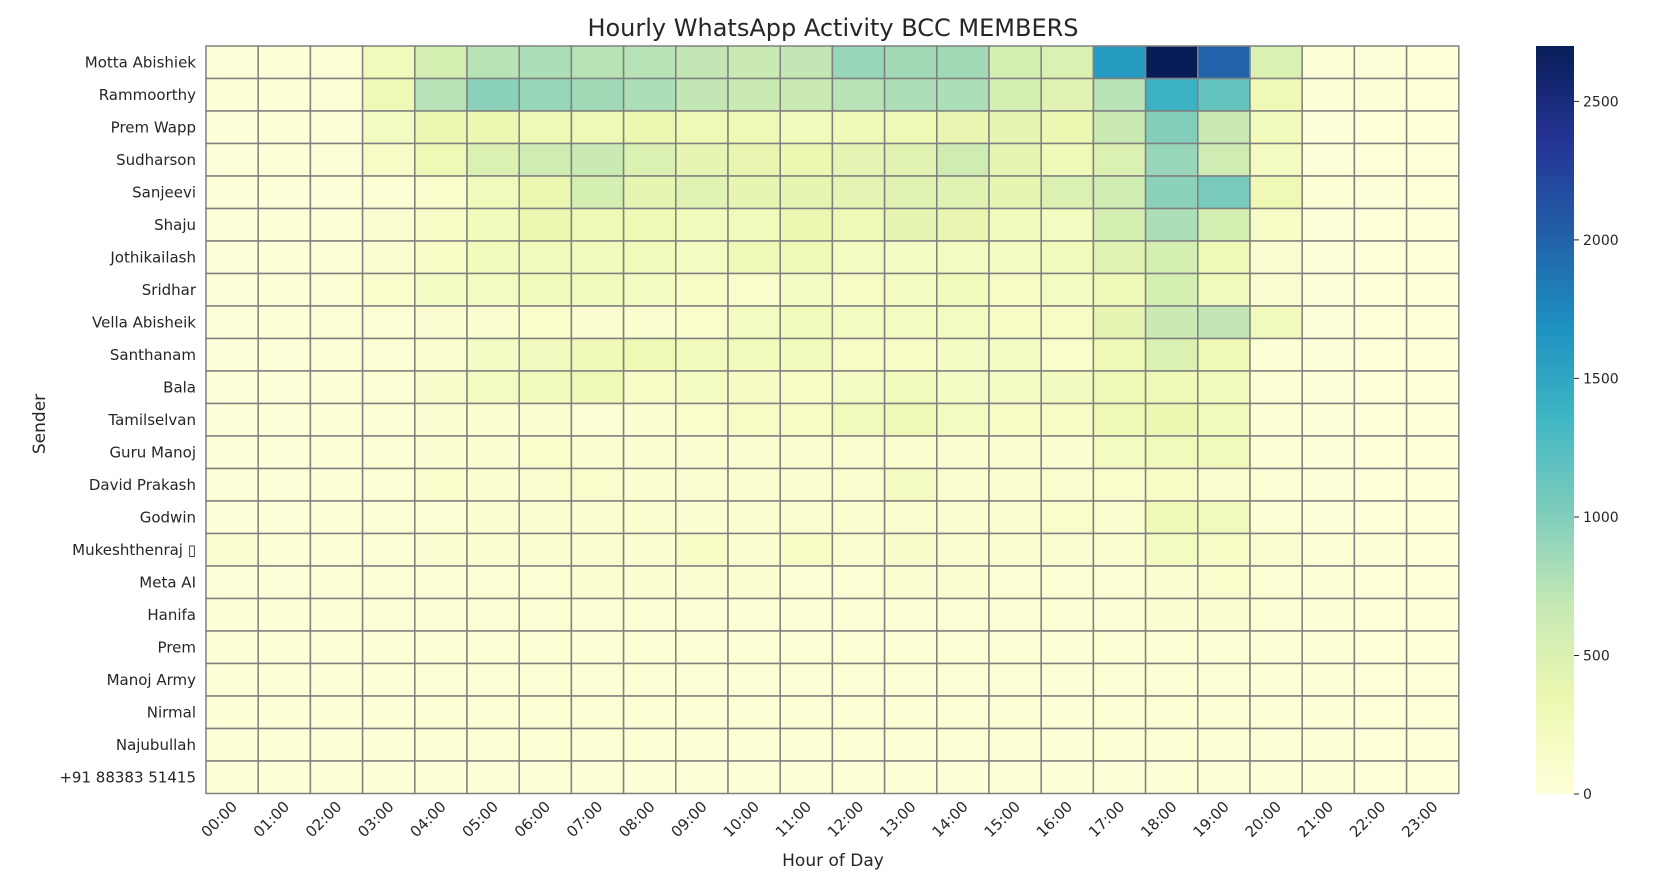 This screenshot has height=871, width=1673. I want to click on x-tick-label: 03:00, so click(375, 819).